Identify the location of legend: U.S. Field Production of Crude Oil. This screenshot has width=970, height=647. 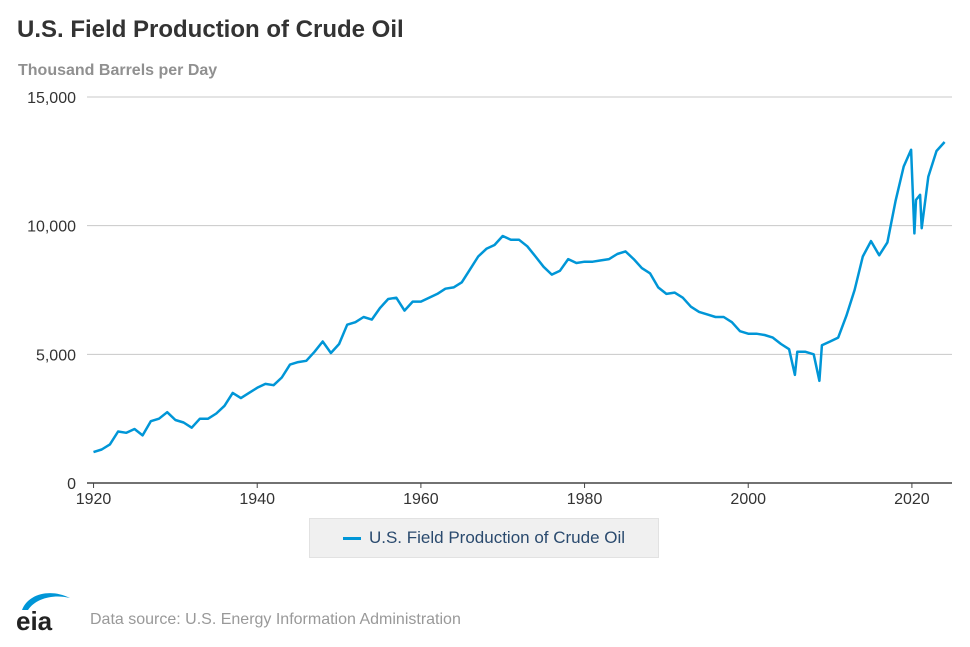
(484, 538).